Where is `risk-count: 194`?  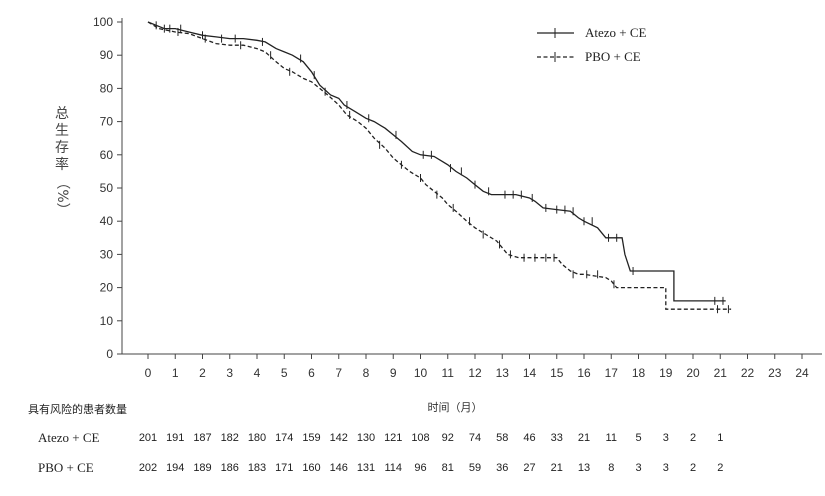
risk-count: 194 is located at coordinates (175, 468).